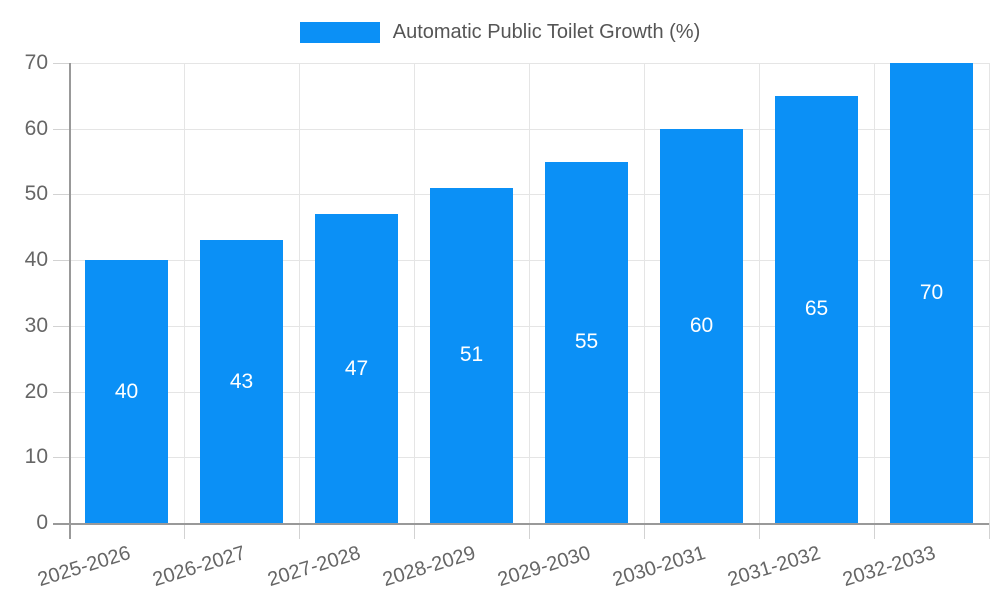 Image resolution: width=1000 pixels, height=600 pixels. I want to click on x-axis-label: 2028-2029, so click(429, 567).